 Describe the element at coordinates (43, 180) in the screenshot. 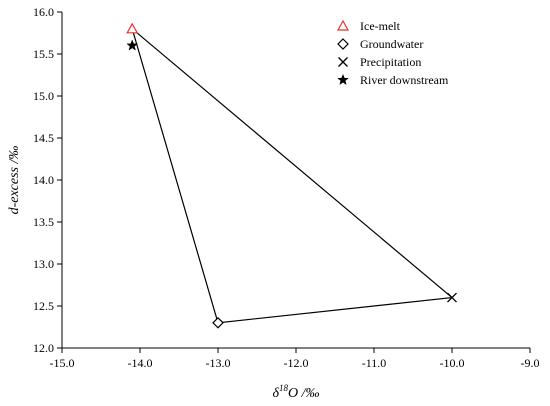

I see `y-tick-label: 14.0` at that location.